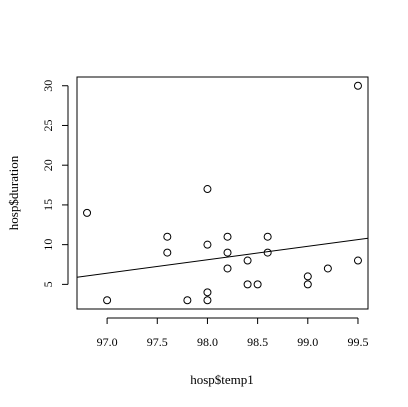 The height and width of the screenshot is (407, 408). Describe the element at coordinates (207, 342) in the screenshot. I see `x-tick-label: 98.0` at that location.